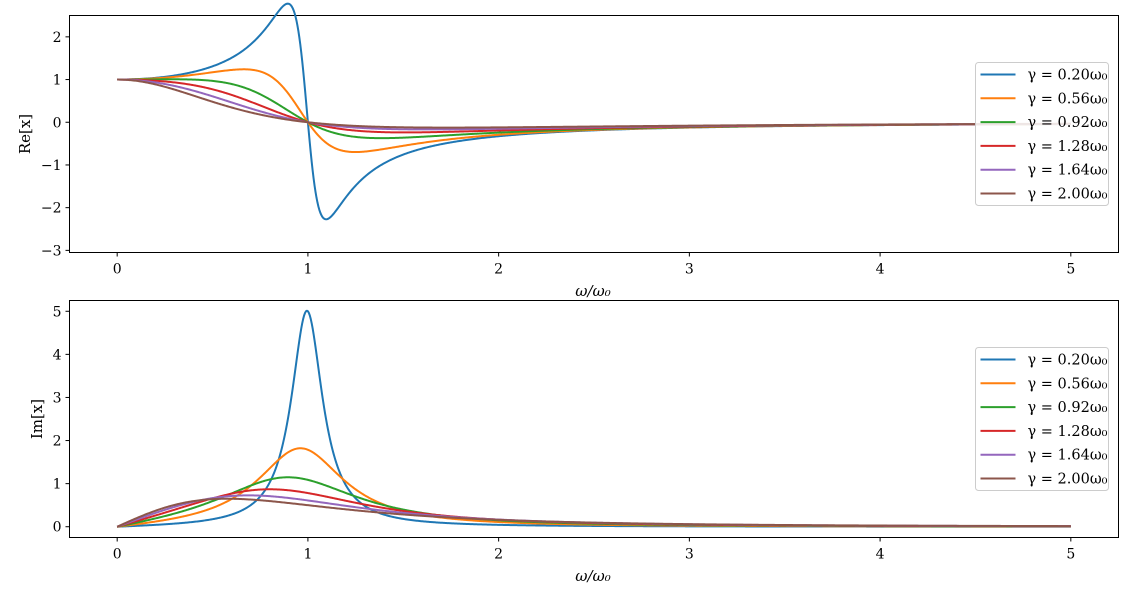 This screenshot has width=1140, height=602. I want to click on re-x-xtick-label: 1, so click(307, 270).